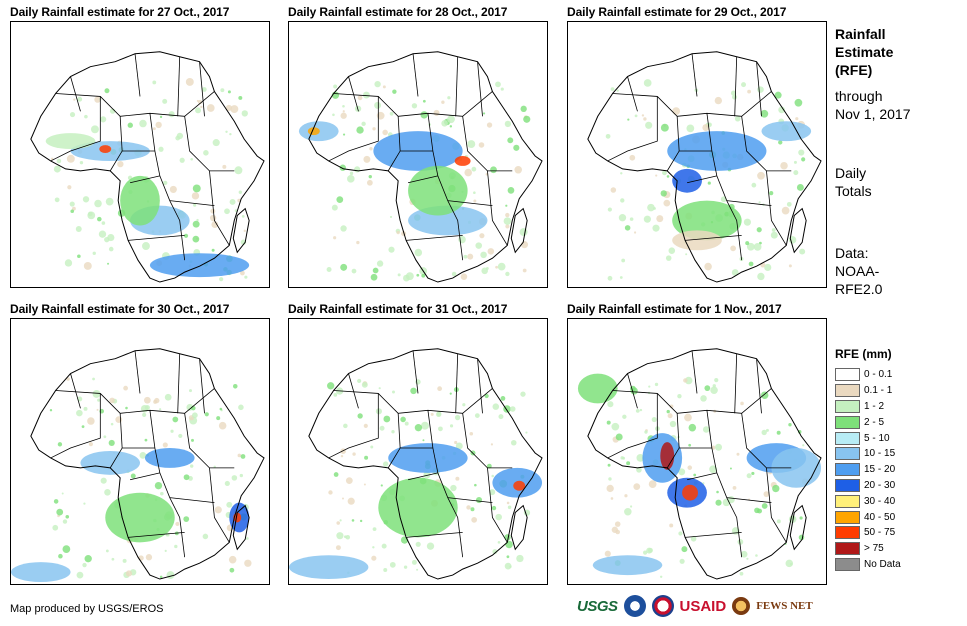 This screenshot has height=626, width=967. Describe the element at coordinates (882, 564) in the screenshot. I see `legend-label: No Data` at that location.